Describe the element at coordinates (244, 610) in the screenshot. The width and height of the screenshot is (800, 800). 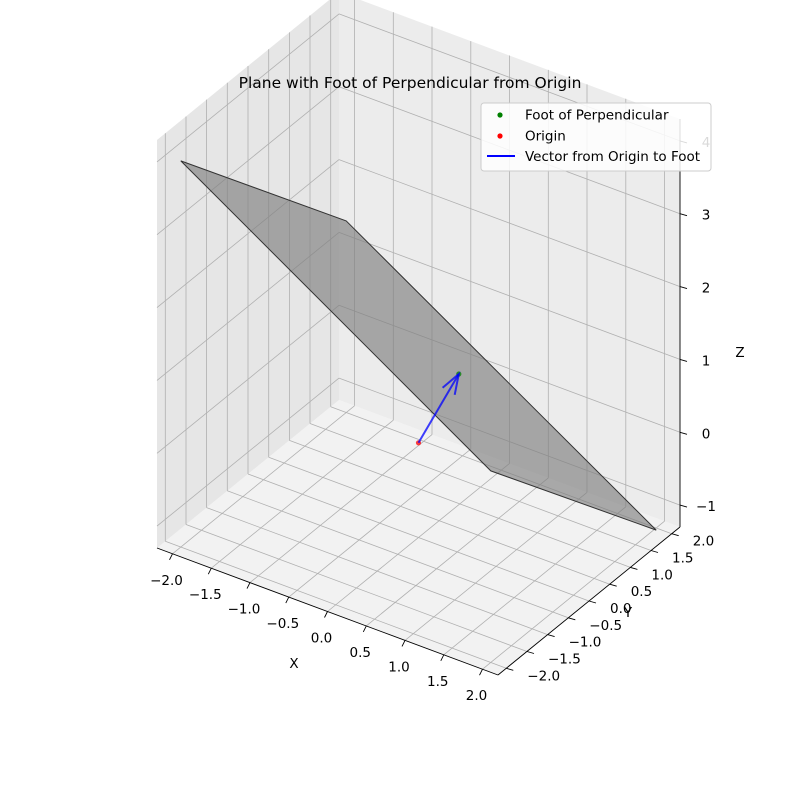
I see `x-tick-label: −1.0` at that location.